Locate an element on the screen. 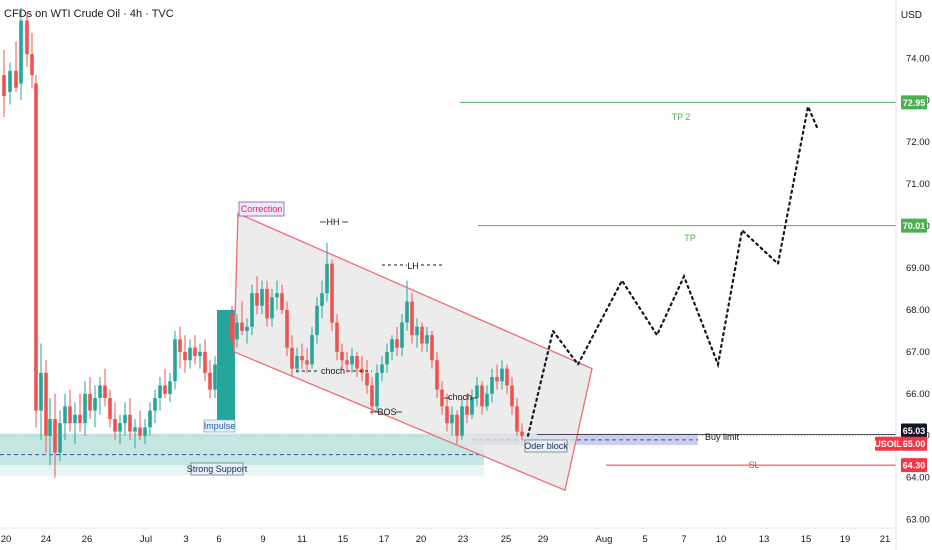 Image resolution: width=932 pixels, height=550 pixels. price-tag-label: 64.30 is located at coordinates (914, 466).